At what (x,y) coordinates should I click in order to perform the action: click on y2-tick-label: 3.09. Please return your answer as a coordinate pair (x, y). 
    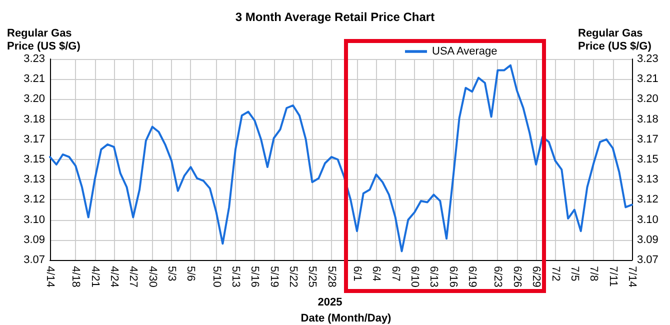
    Looking at the image, I should click on (647, 240).